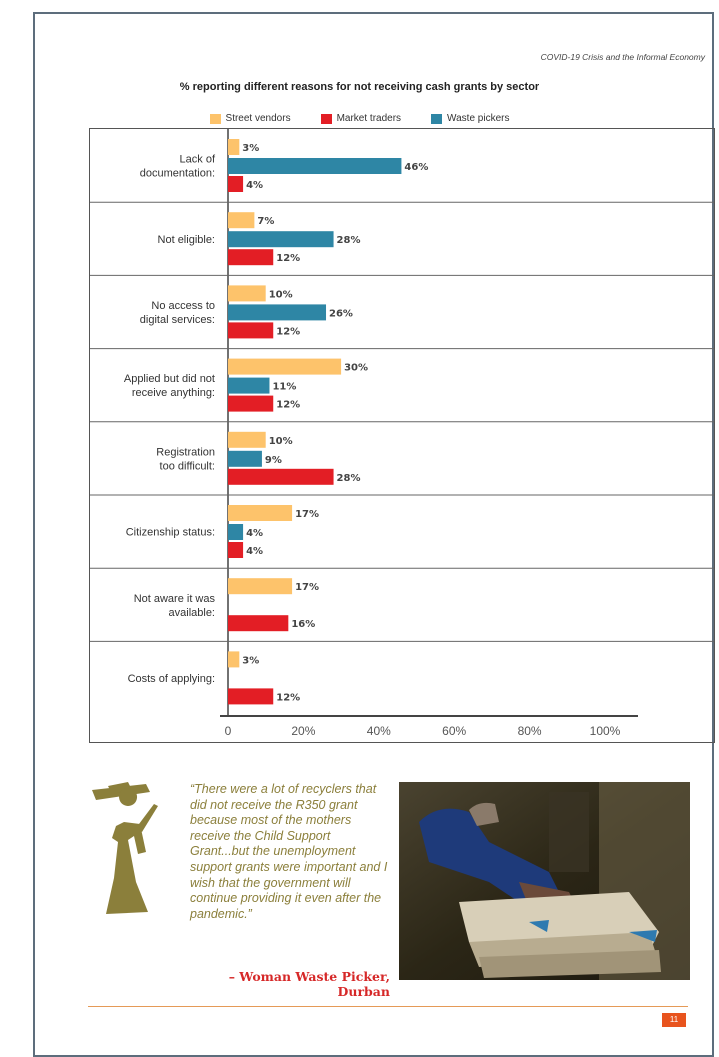 The height and width of the screenshot is (1057, 719). What do you see at coordinates (369, 118) in the screenshot?
I see `legend-label-market-traders: Market traders` at bounding box center [369, 118].